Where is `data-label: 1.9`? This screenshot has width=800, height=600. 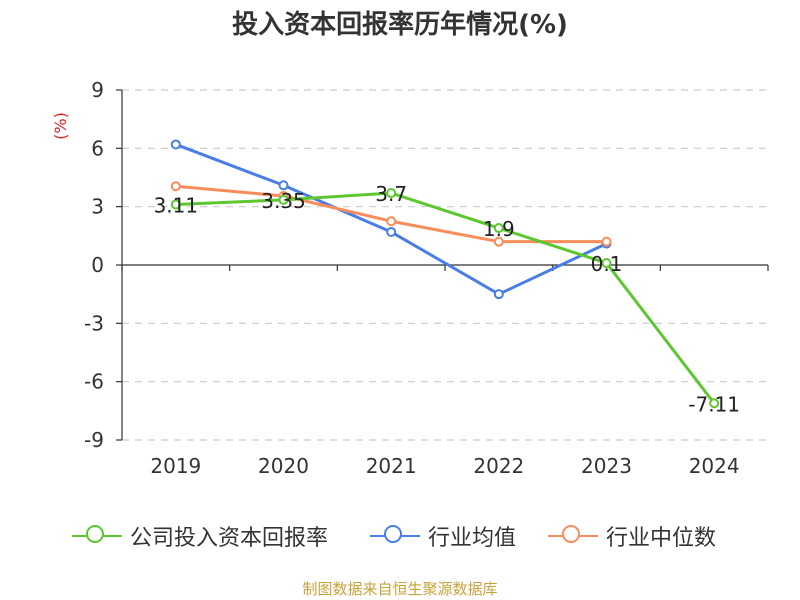 data-label: 1.9 is located at coordinates (499, 229).